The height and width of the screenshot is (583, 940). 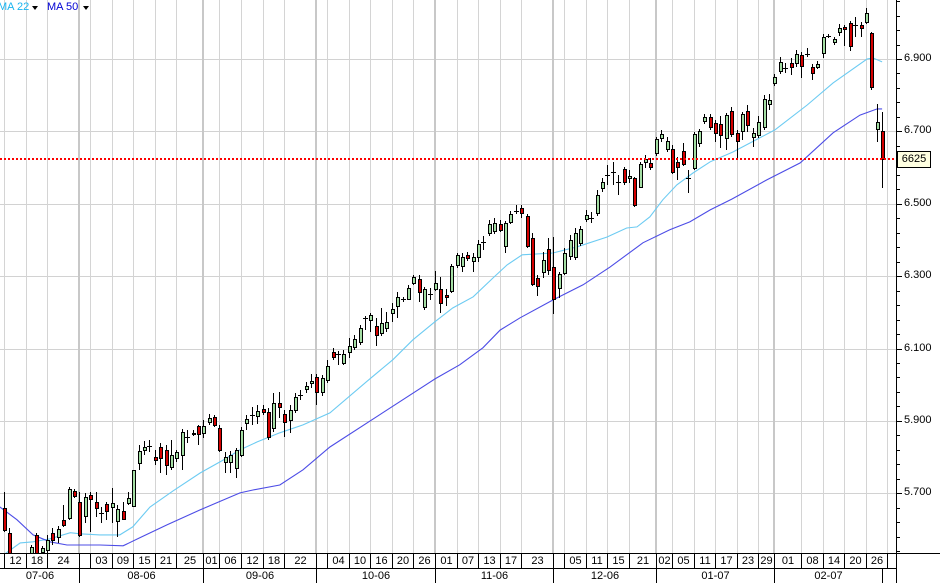 What do you see at coordinates (15, 561) in the screenshot?
I see `date-tick-label: 12` at bounding box center [15, 561].